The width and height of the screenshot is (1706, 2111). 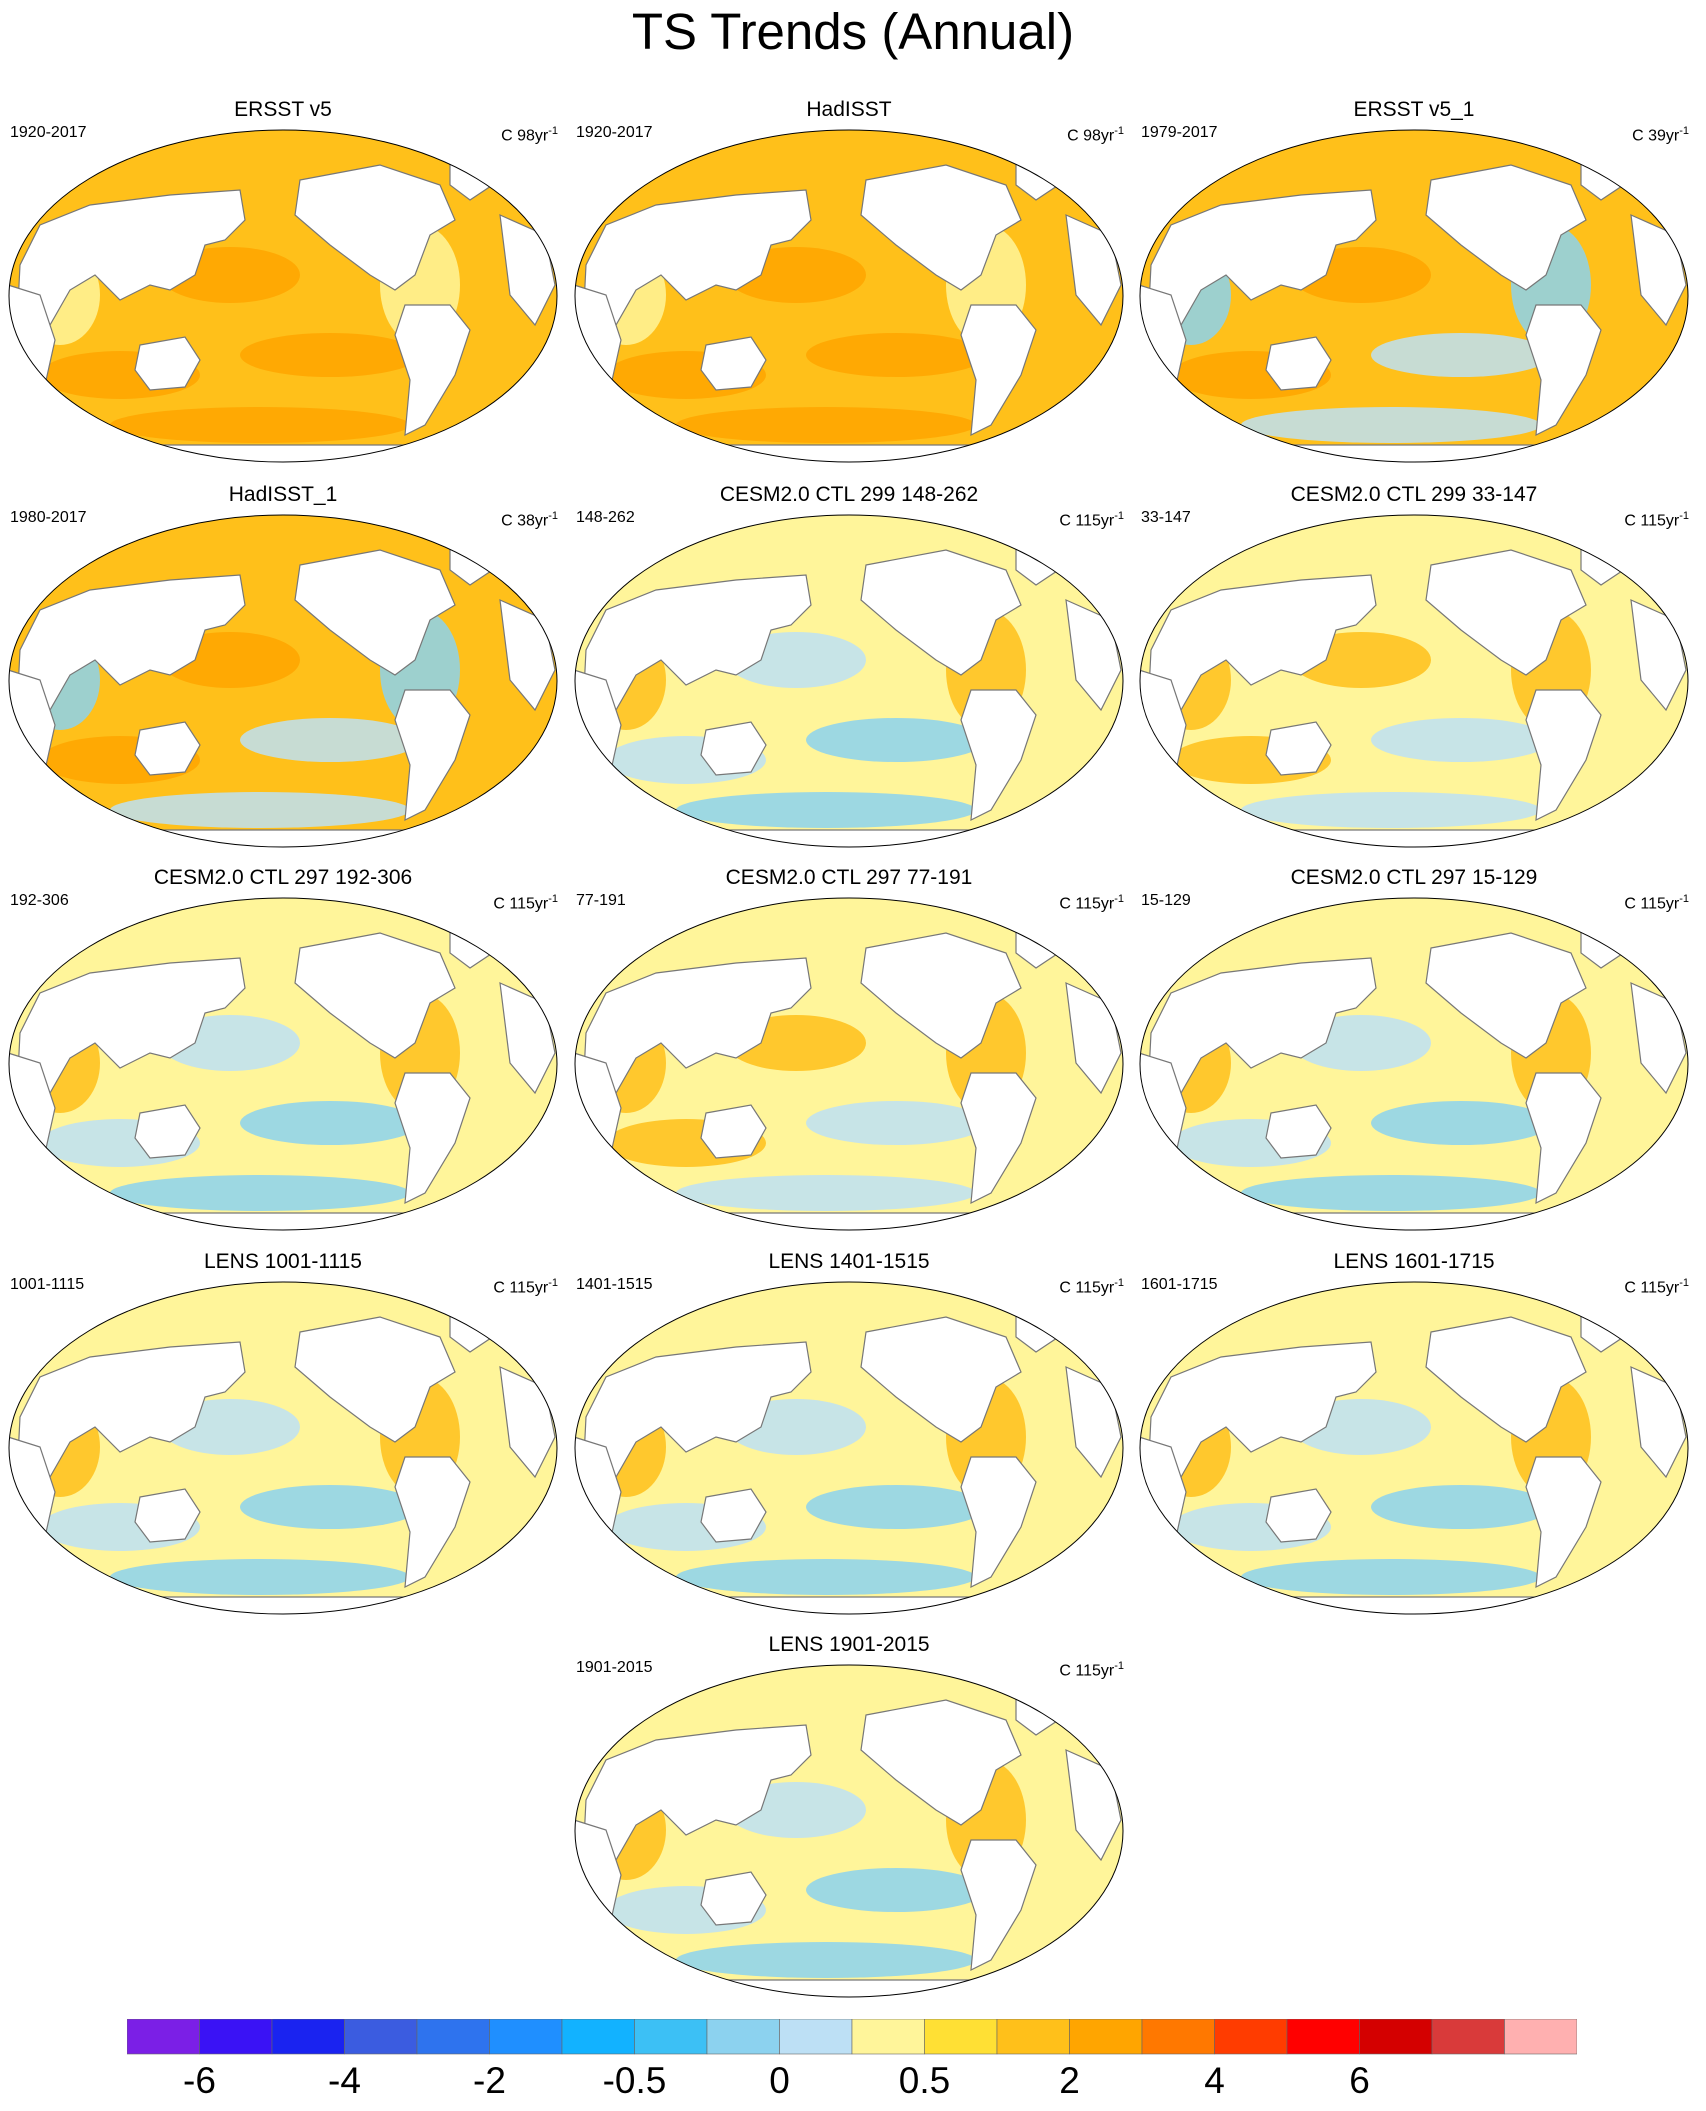 I want to click on panel-title: LENS 1001-1115, so click(x=282, y=1261).